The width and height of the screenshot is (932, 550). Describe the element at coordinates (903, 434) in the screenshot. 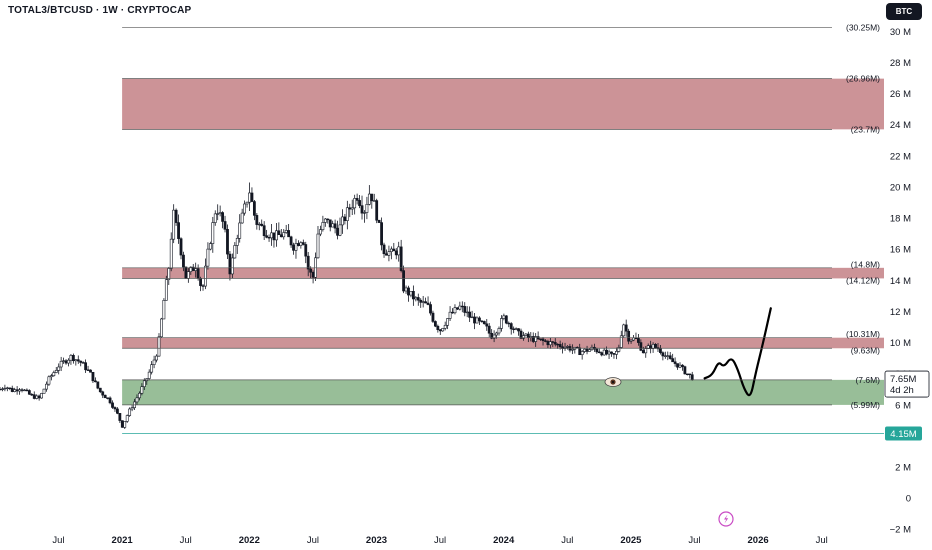

I see `low-price-value: 4.15M` at that location.